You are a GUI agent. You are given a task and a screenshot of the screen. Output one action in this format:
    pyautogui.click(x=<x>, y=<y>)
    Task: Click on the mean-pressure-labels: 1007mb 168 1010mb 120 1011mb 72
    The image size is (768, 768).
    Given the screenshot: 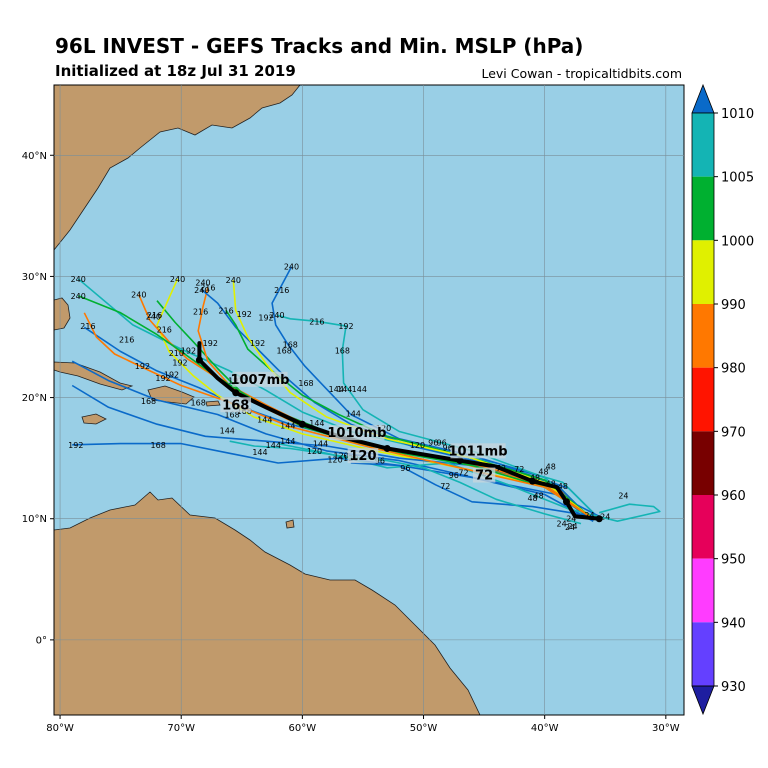 What is the action you would take?
    pyautogui.click(x=364, y=427)
    